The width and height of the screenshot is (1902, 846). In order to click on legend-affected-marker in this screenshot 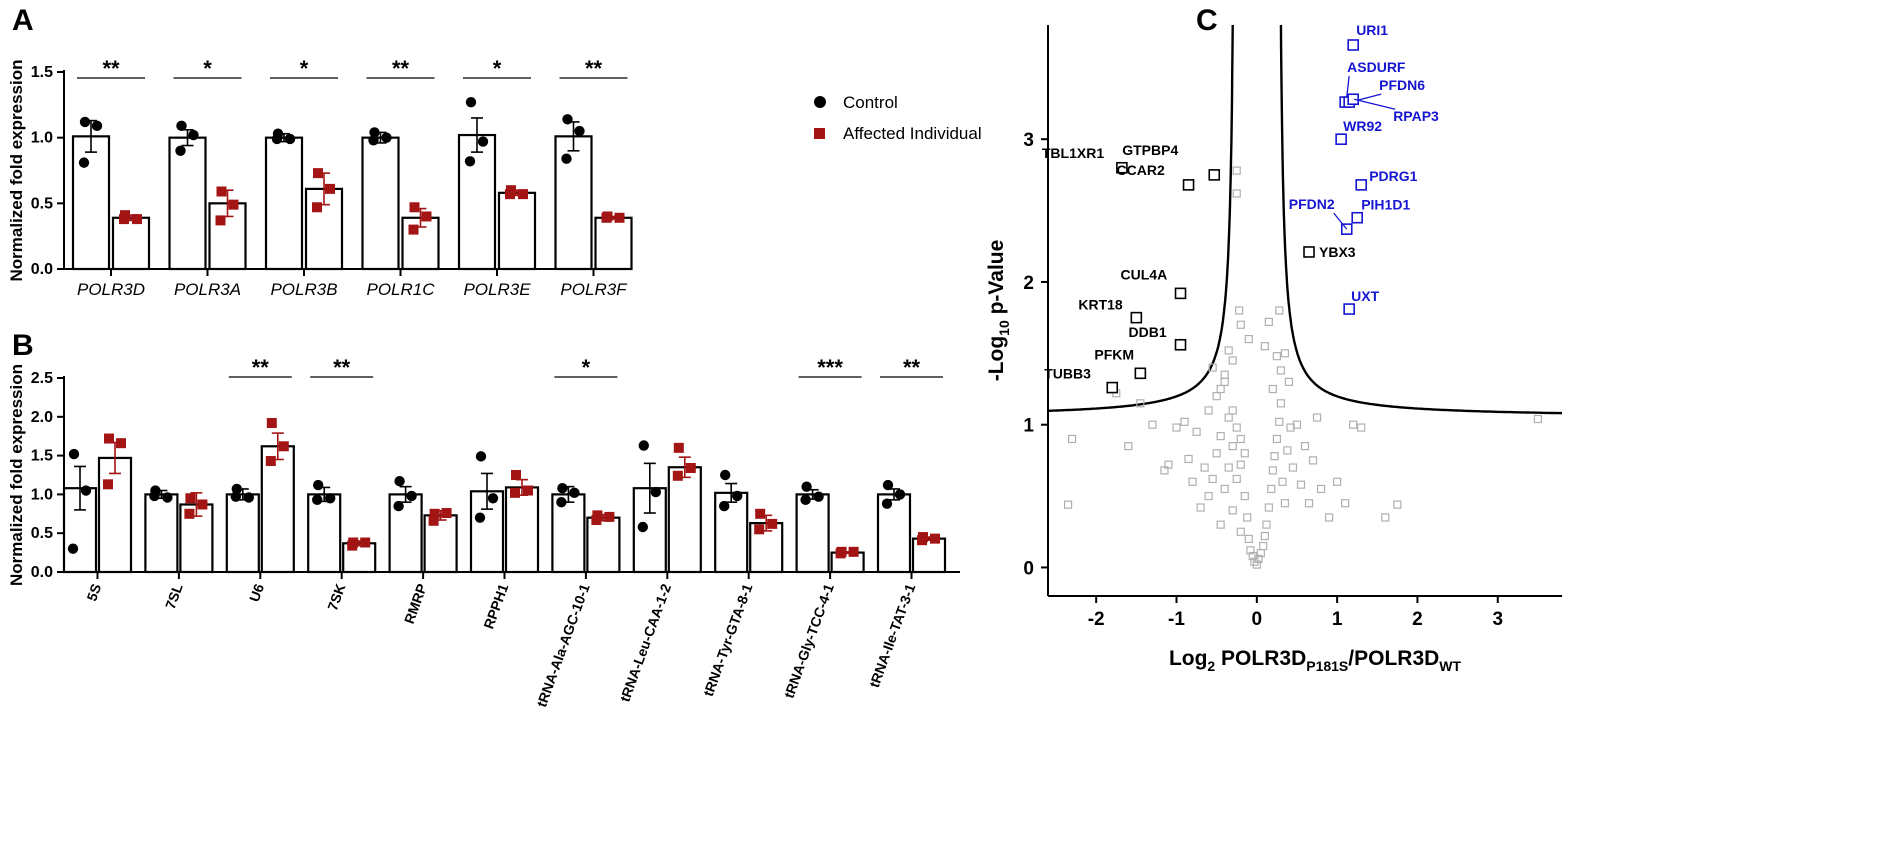, I will do `click(819, 133)`.